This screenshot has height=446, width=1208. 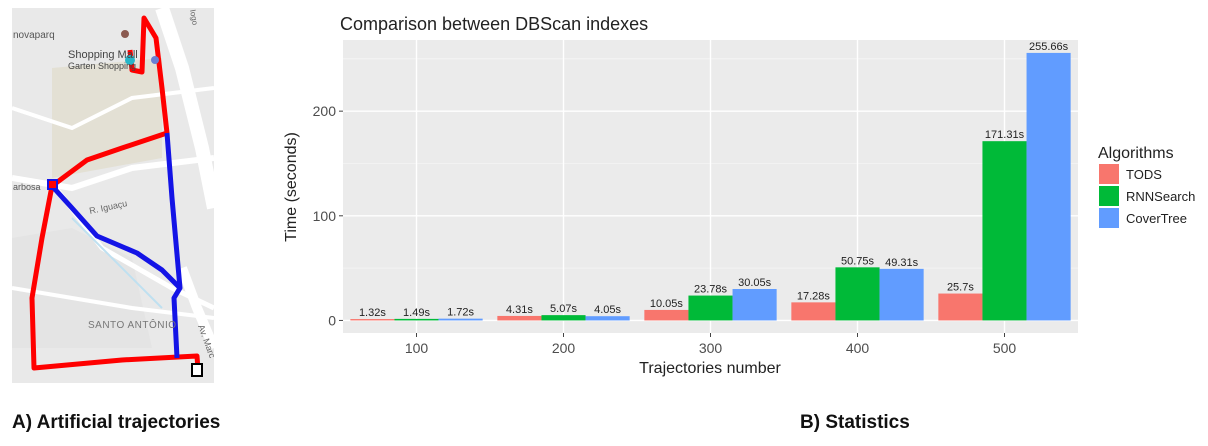 What do you see at coordinates (325, 111) in the screenshot?
I see `y-tick-label: 200` at bounding box center [325, 111].